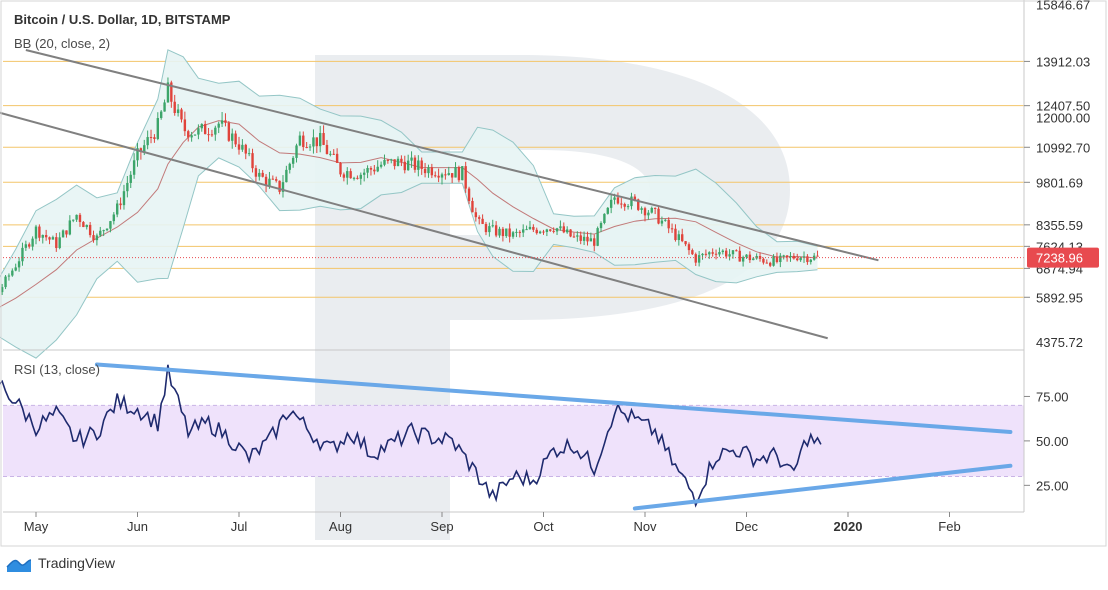  What do you see at coordinates (19, 565) in the screenshot?
I see `tradingview-logo-icon` at bounding box center [19, 565].